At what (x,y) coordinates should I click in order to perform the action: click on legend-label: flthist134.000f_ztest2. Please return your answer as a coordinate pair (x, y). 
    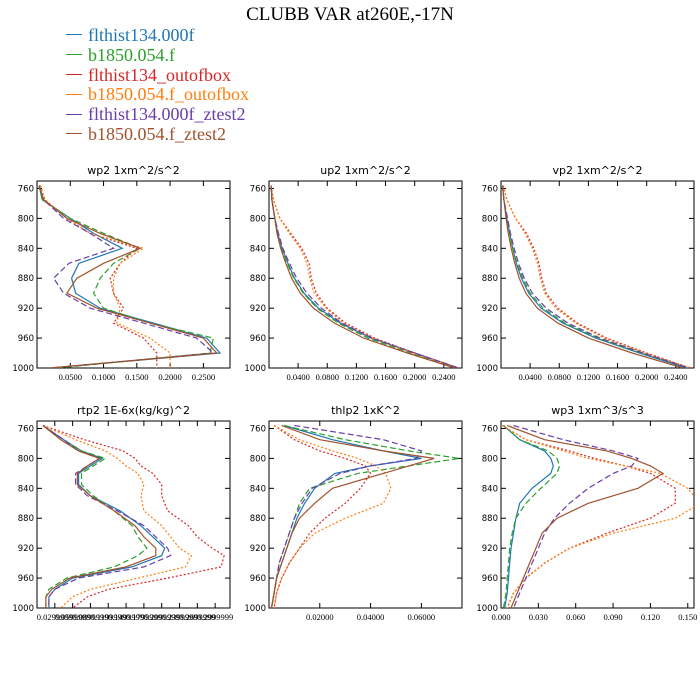
    Looking at the image, I should click on (167, 114).